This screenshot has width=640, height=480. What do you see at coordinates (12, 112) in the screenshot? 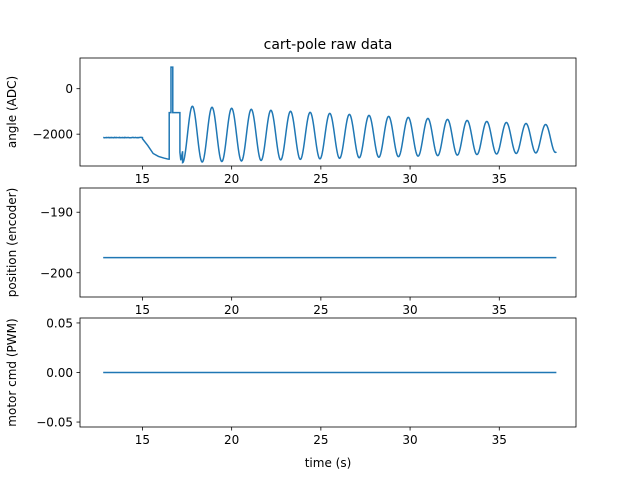
I see `y-axis-label: angle (ADC)` at bounding box center [12, 112].